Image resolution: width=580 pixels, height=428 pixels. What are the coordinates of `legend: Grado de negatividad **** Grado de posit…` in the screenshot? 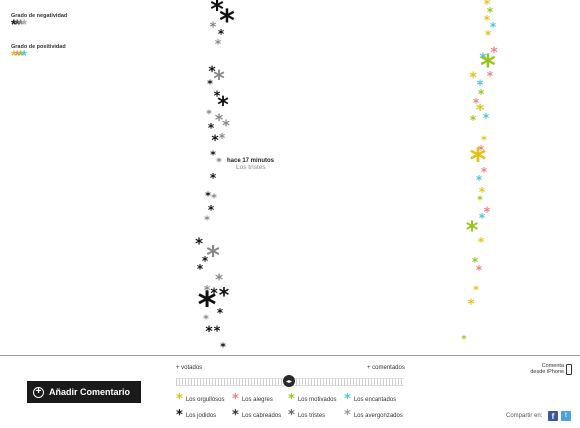 It's located at (39, 44).